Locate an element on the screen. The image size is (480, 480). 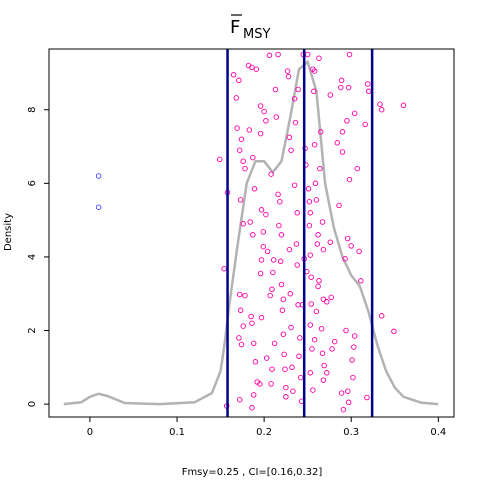
y-tick-label: 0 is located at coordinates (32, 404).